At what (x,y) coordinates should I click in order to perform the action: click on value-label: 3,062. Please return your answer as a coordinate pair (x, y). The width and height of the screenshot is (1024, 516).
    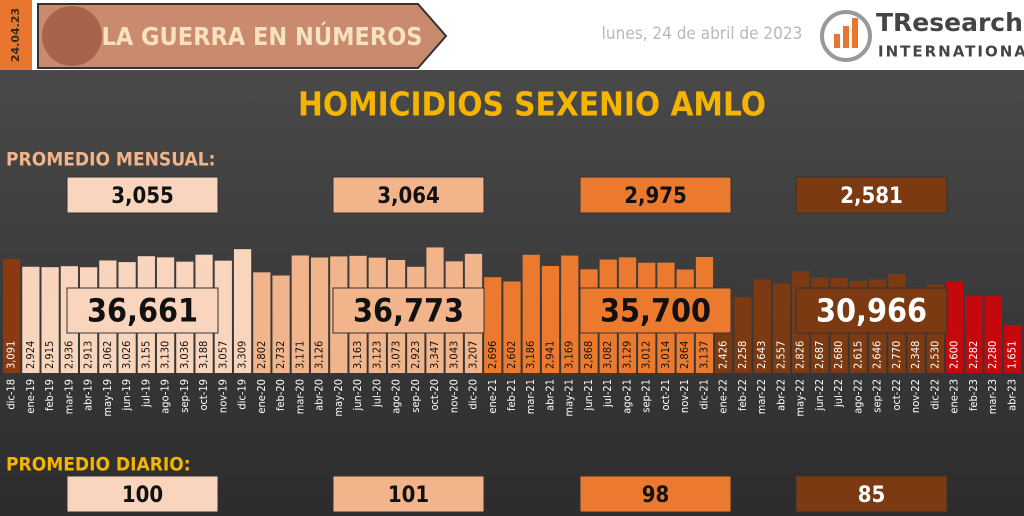
    Looking at the image, I should click on (107, 355).